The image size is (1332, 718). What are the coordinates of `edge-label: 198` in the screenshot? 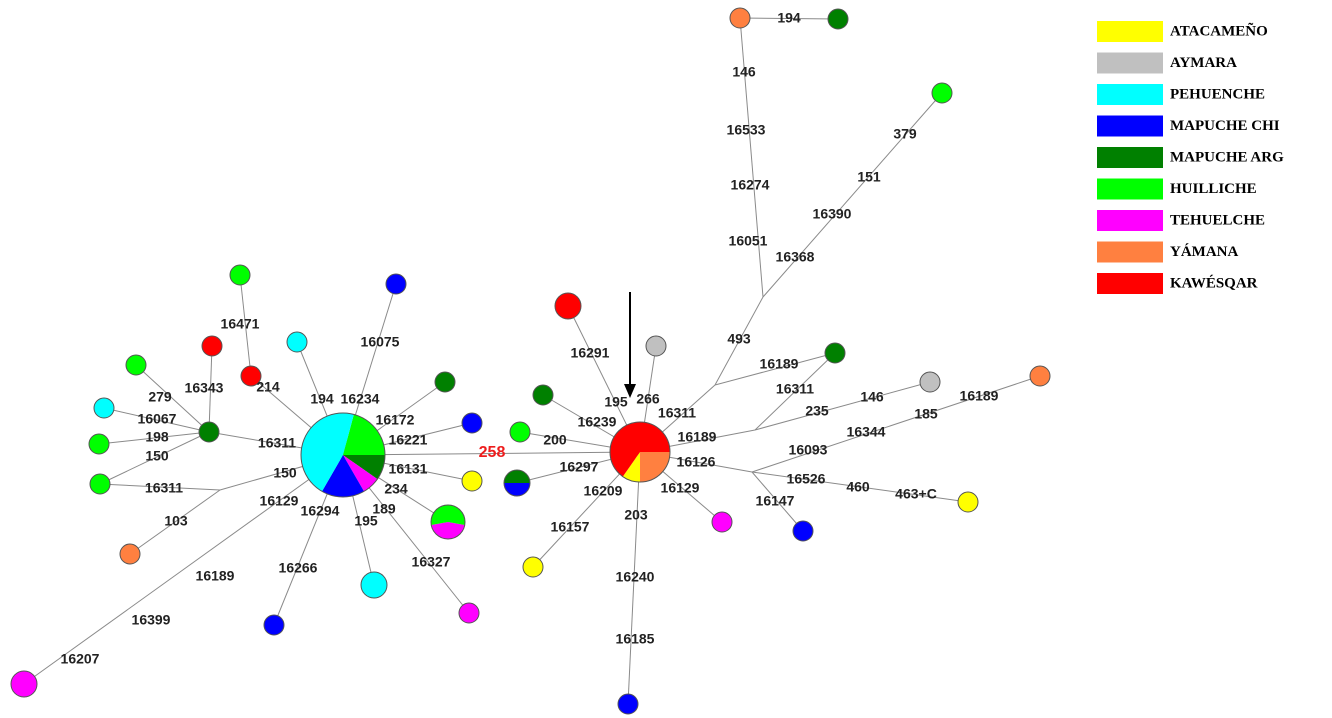 It's located at (157, 437).